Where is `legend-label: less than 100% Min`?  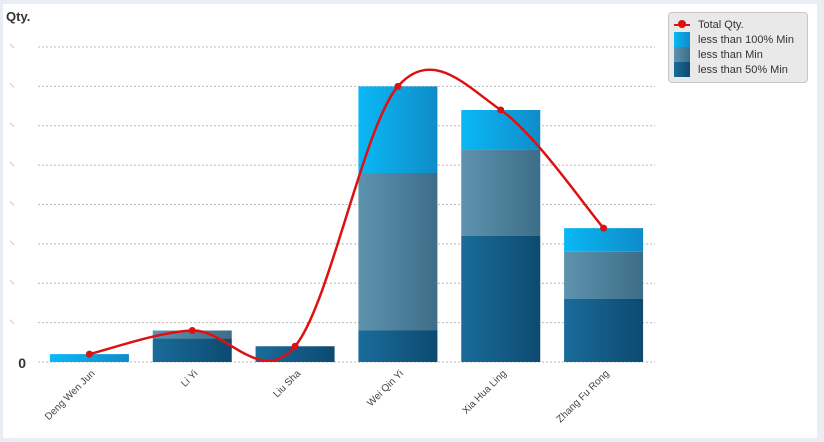 legend-label: less than 100% Min is located at coordinates (746, 39).